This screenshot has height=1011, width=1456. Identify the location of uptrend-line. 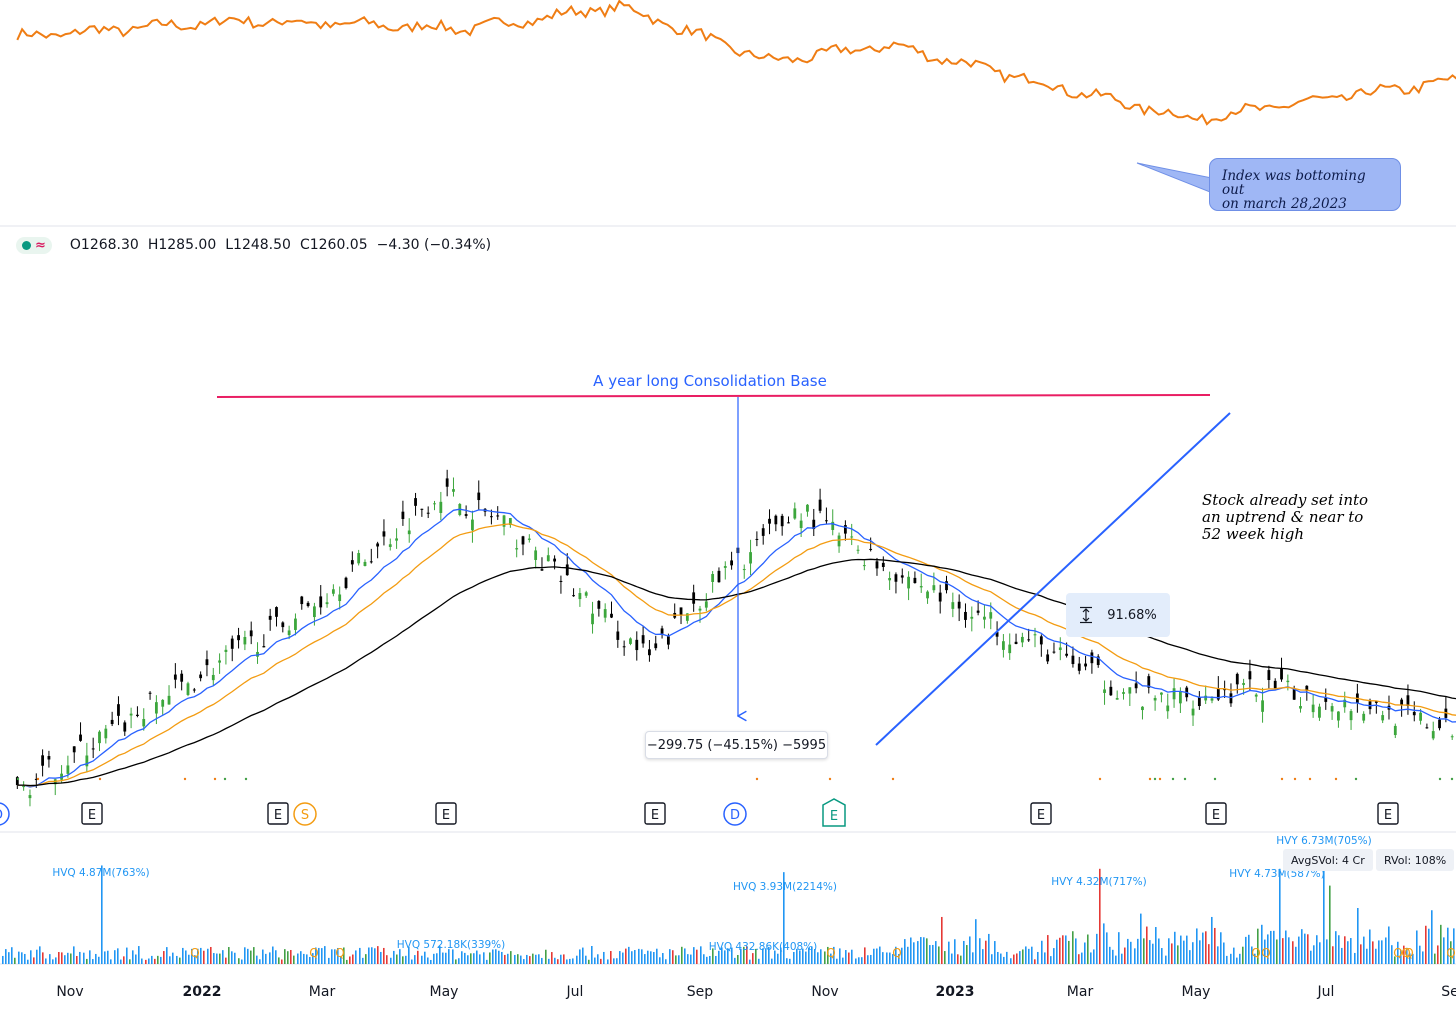
(1053, 579).